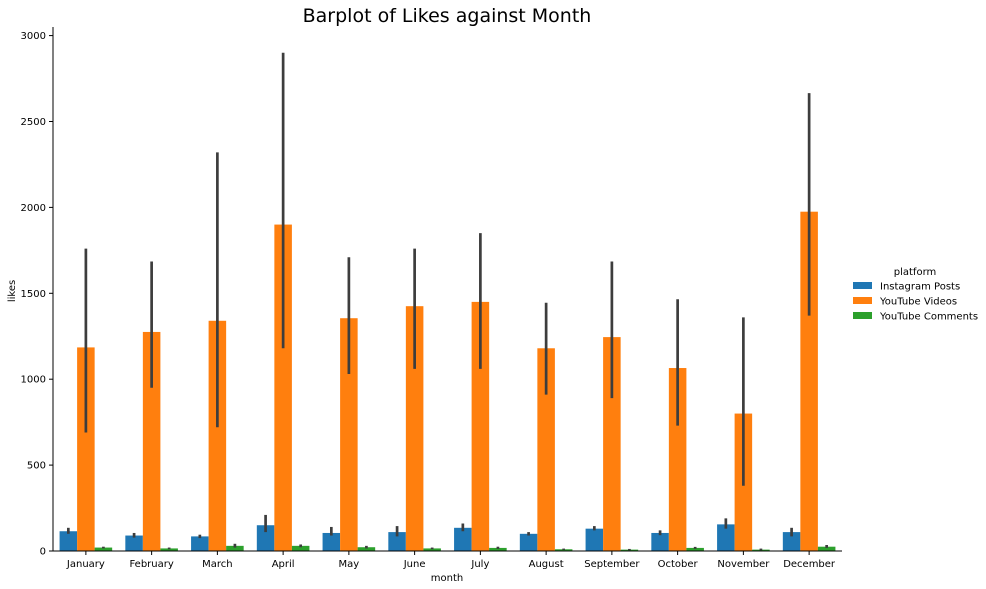 This screenshot has width=986, height=589. Describe the element at coordinates (629, 550) in the screenshot. I see `bar-youtube-comments-september` at that location.